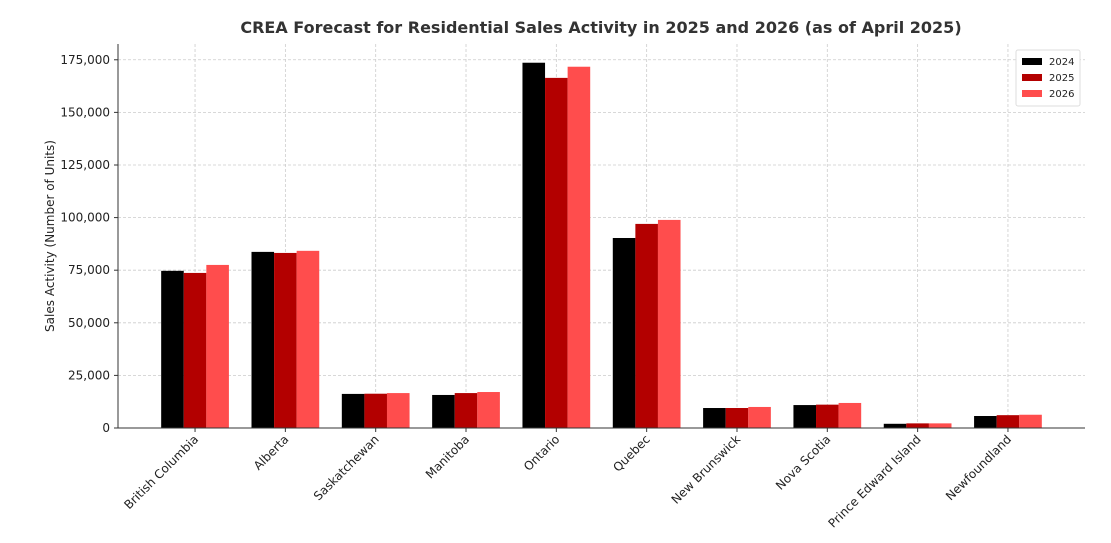 This screenshot has width=1111, height=543. Describe the element at coordinates (85, 112) in the screenshot. I see `y-tick-label: 150,000` at that location.